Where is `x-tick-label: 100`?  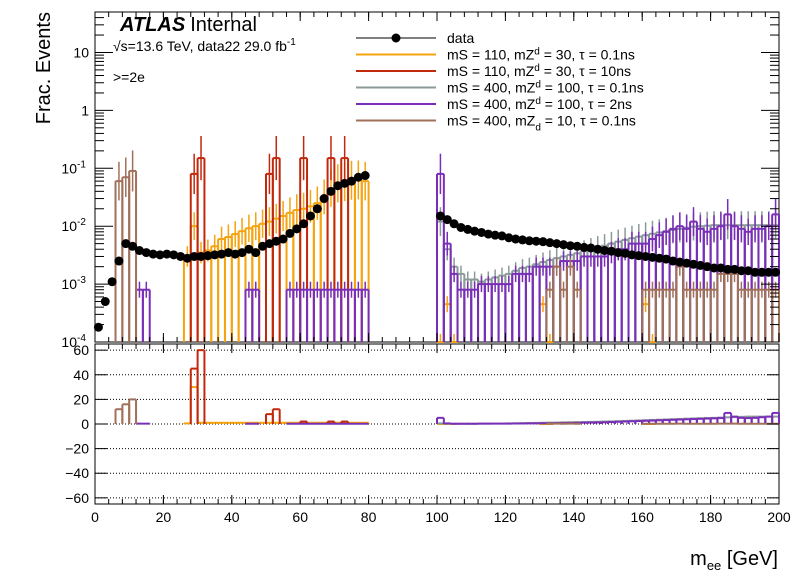 x-tick-label: 100 is located at coordinates (437, 517).